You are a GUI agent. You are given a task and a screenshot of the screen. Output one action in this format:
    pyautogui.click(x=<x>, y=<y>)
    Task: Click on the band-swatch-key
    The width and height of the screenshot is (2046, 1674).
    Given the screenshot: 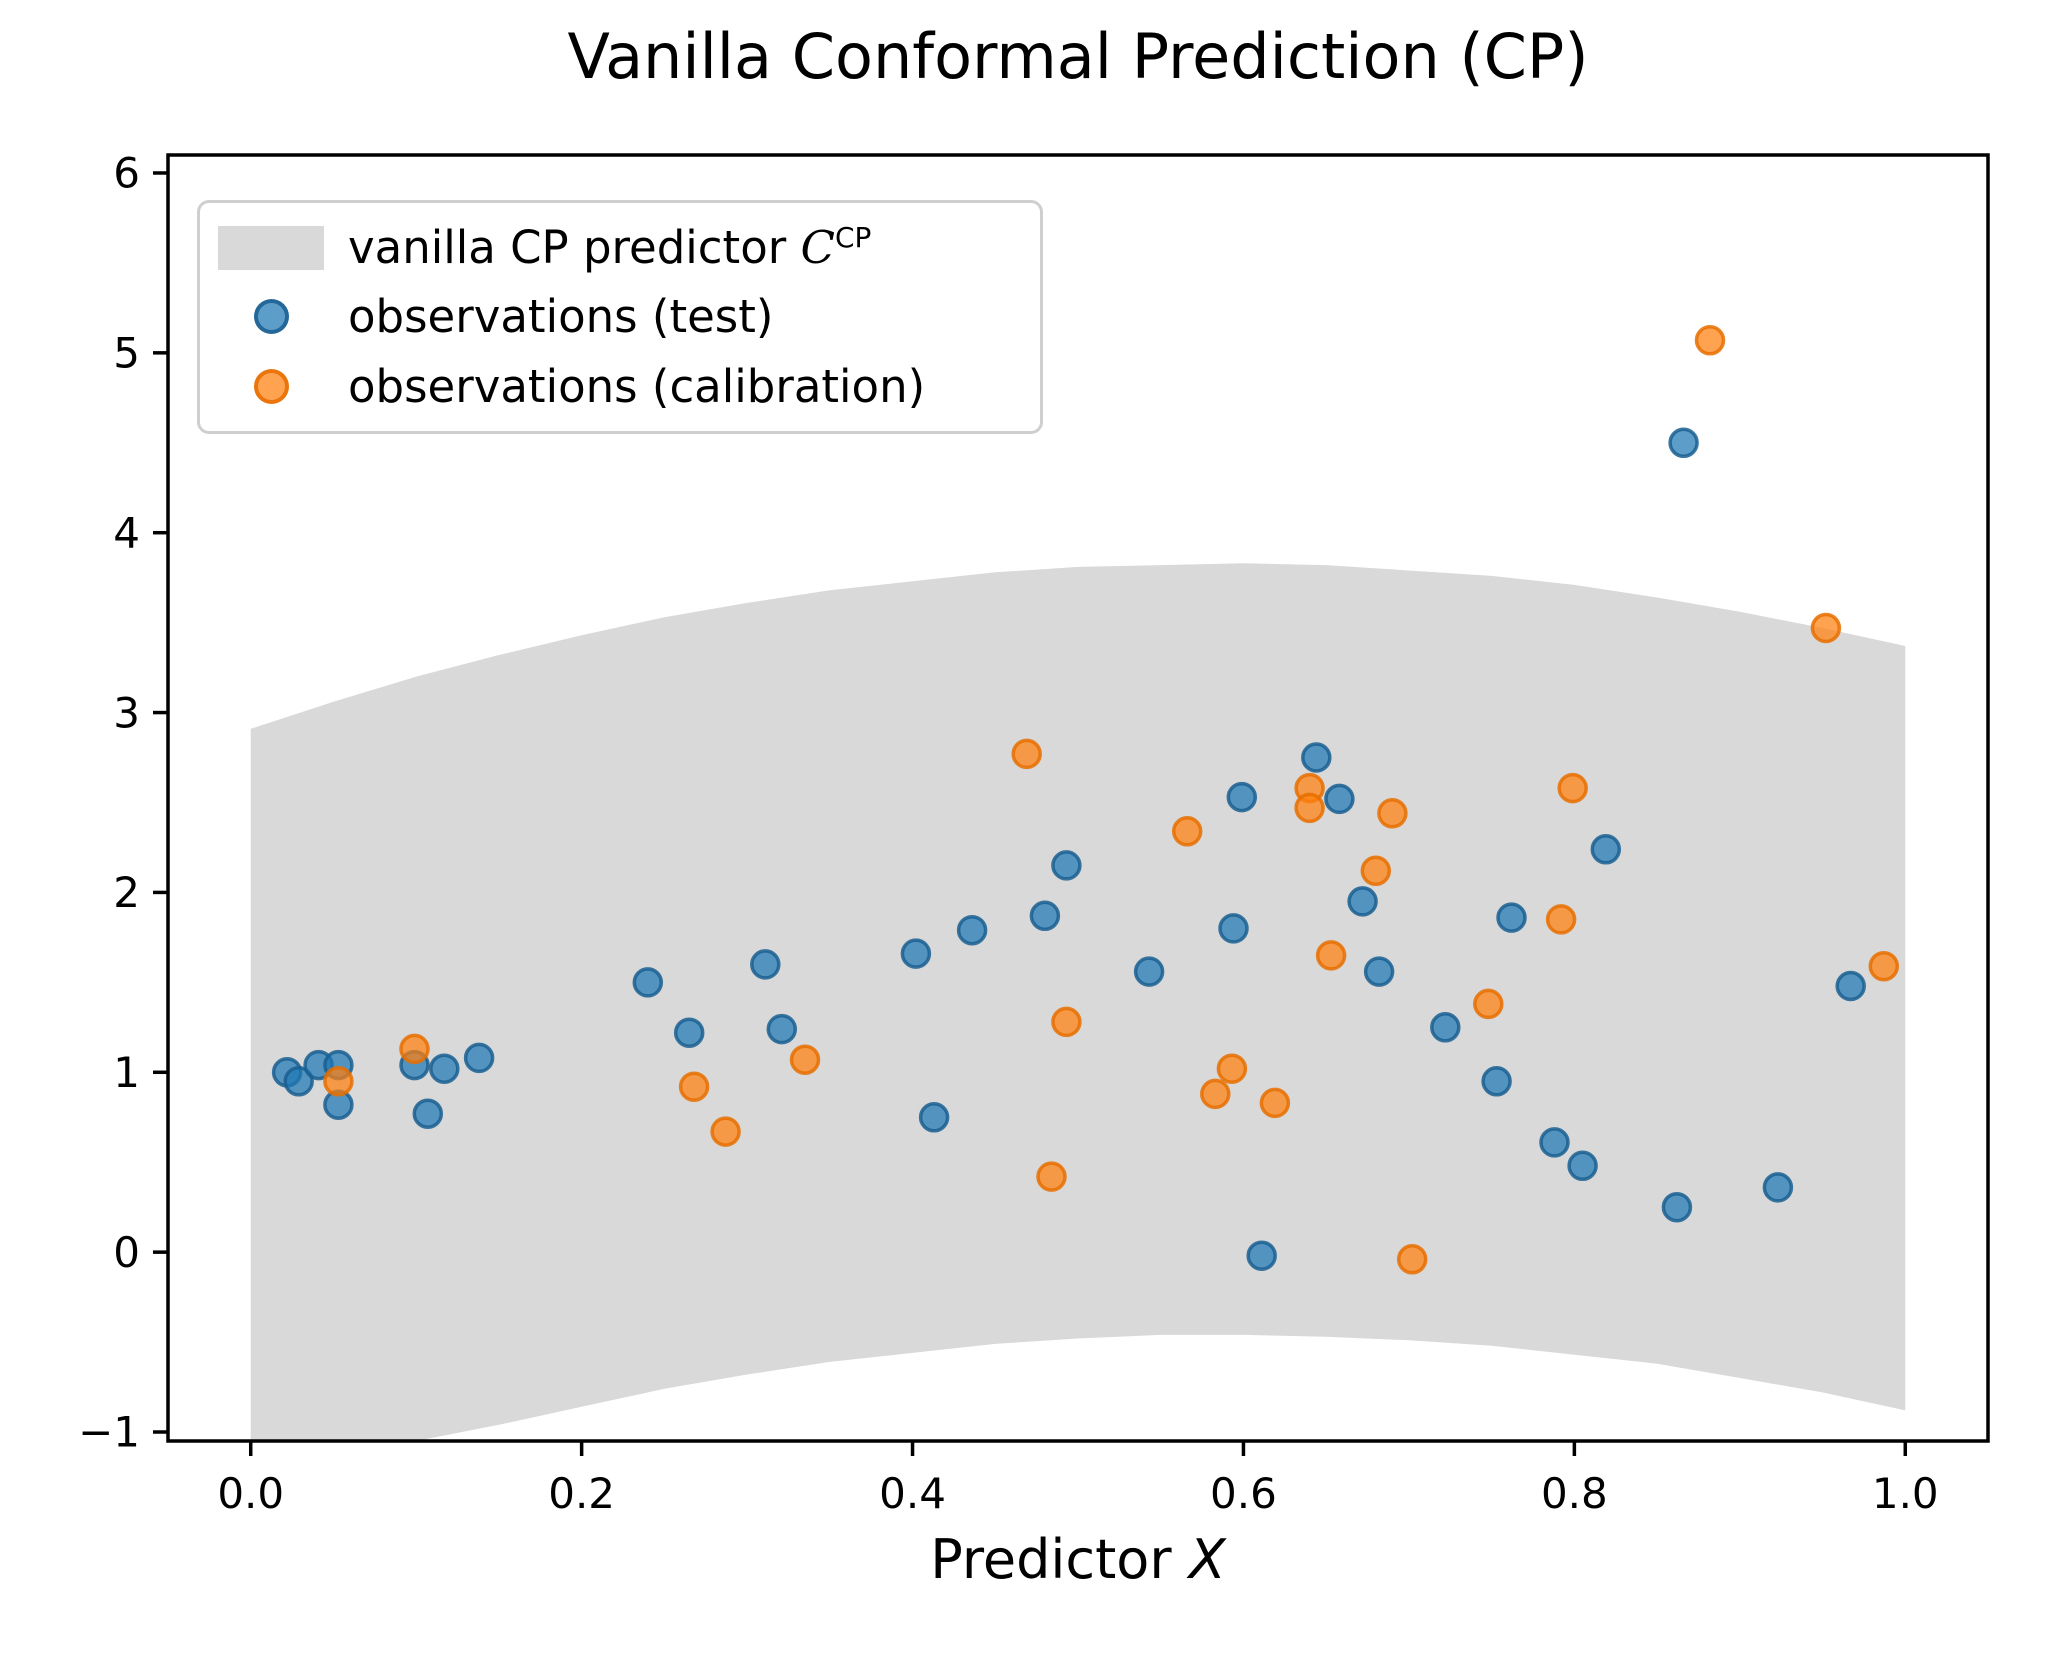 What is the action you would take?
    pyautogui.click(x=271, y=247)
    